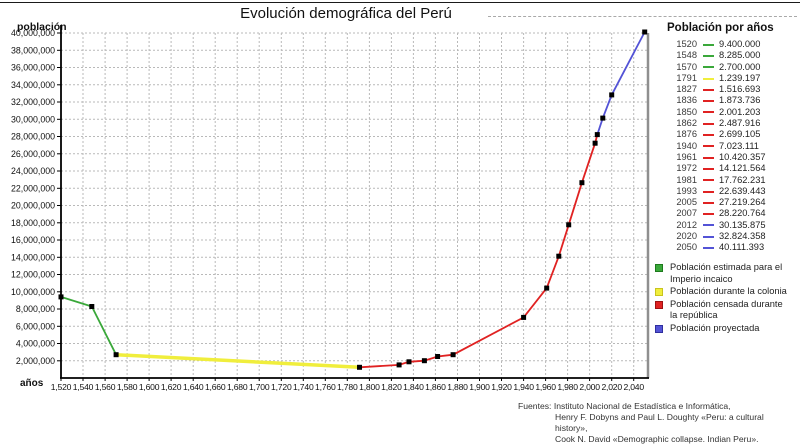 This screenshot has height=448, width=800. Describe the element at coordinates (742, 236) in the screenshot. I see `row-value: 32.824.358` at that location.